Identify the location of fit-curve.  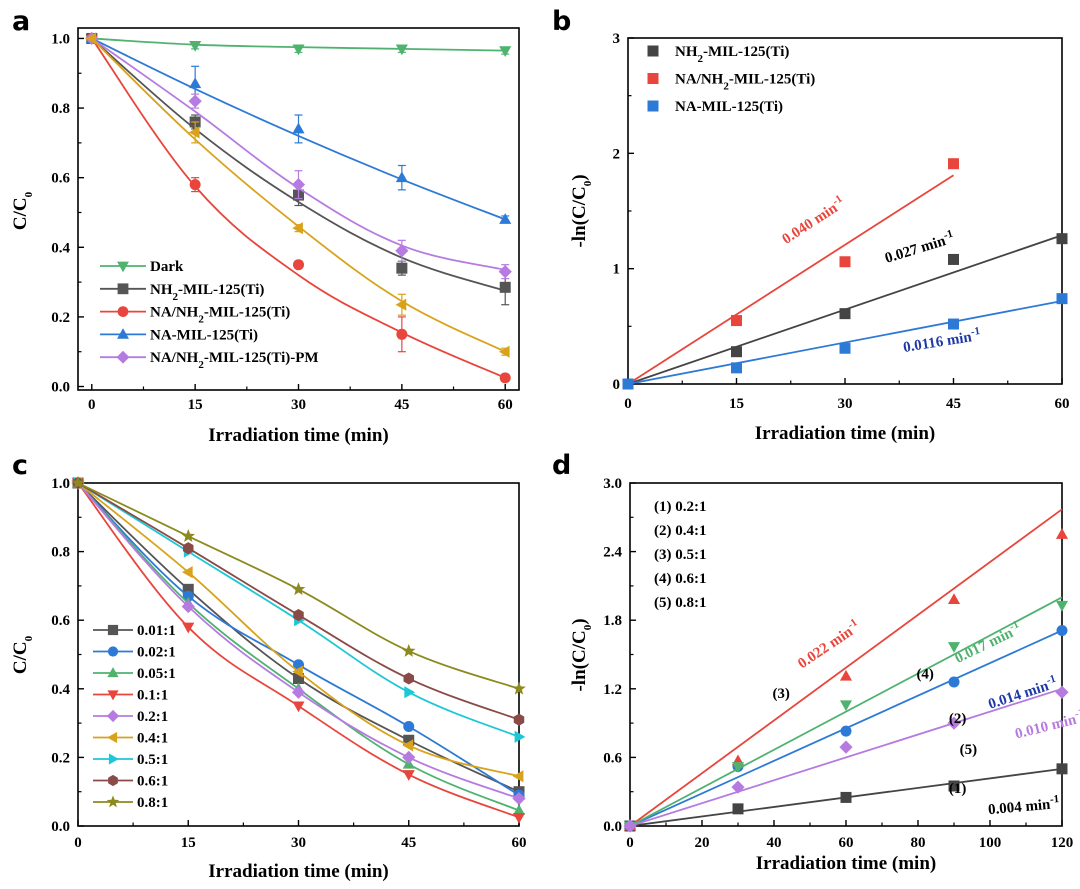
(298, 208).